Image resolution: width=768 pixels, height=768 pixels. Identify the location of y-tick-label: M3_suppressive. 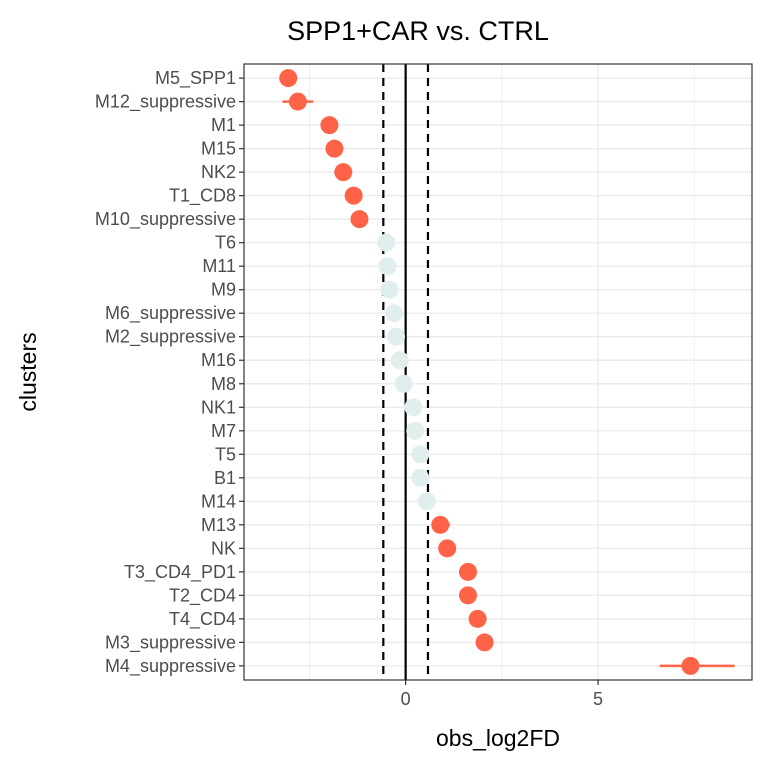
(170, 642).